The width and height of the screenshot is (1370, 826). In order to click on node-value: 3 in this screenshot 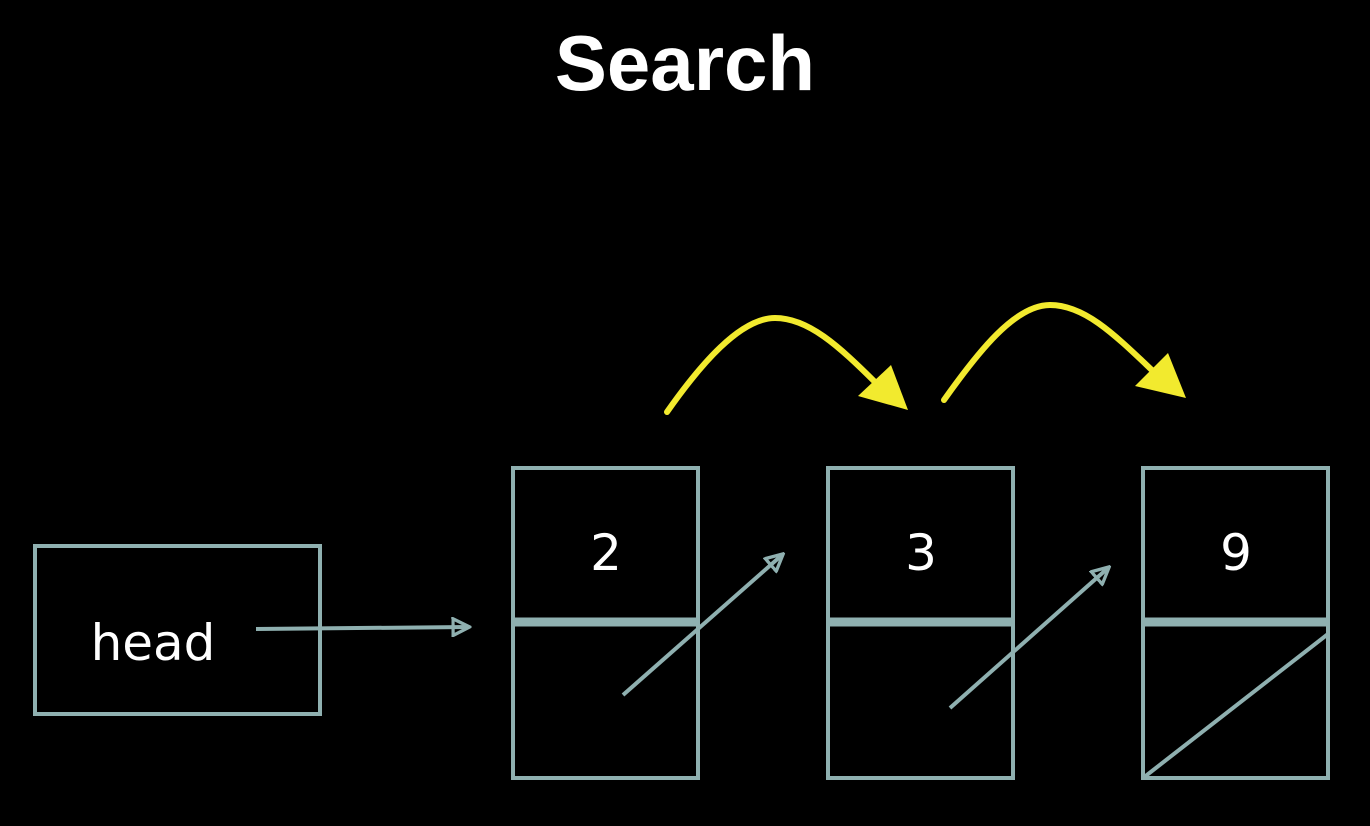, I will do `click(921, 553)`.